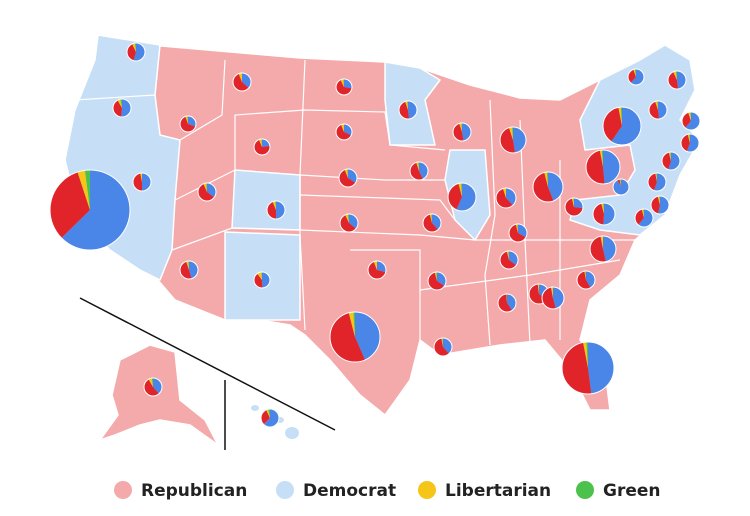  Describe the element at coordinates (618, 491) in the screenshot. I see `legend-item: Green` at that location.